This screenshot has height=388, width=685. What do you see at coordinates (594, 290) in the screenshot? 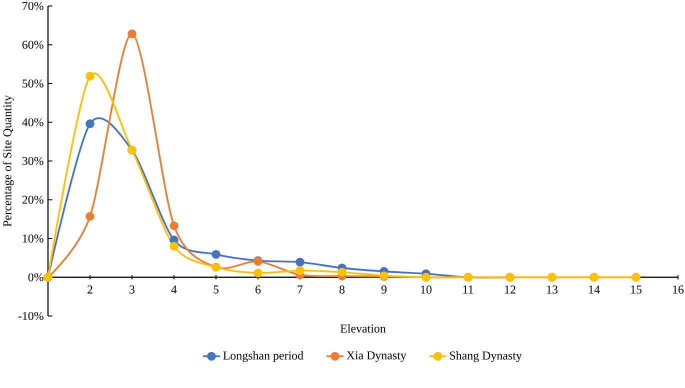
I see `x-tick-label: 14` at bounding box center [594, 290].